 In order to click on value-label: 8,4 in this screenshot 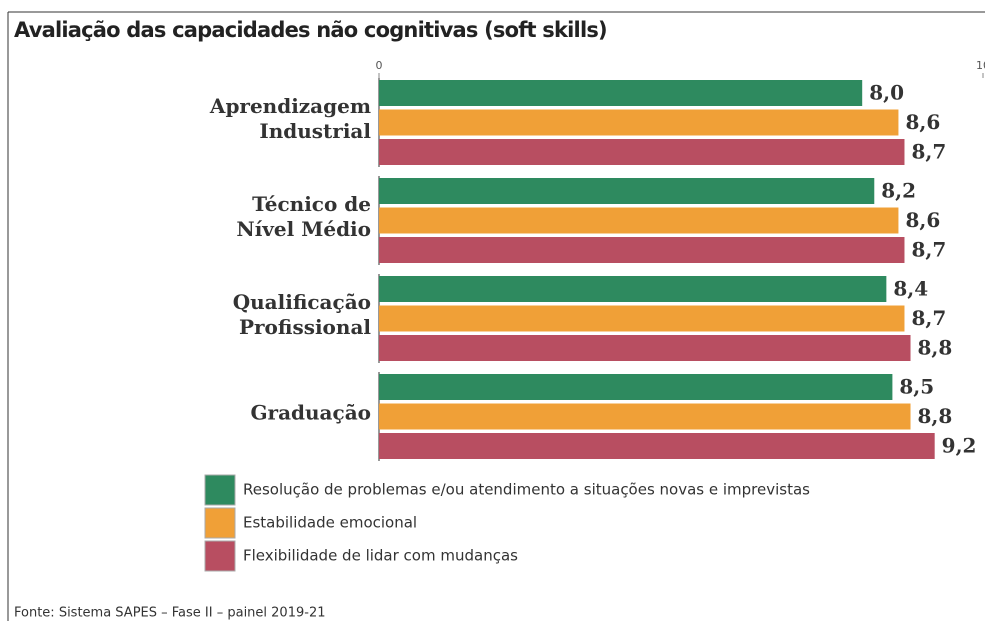, I will do `click(910, 289)`.